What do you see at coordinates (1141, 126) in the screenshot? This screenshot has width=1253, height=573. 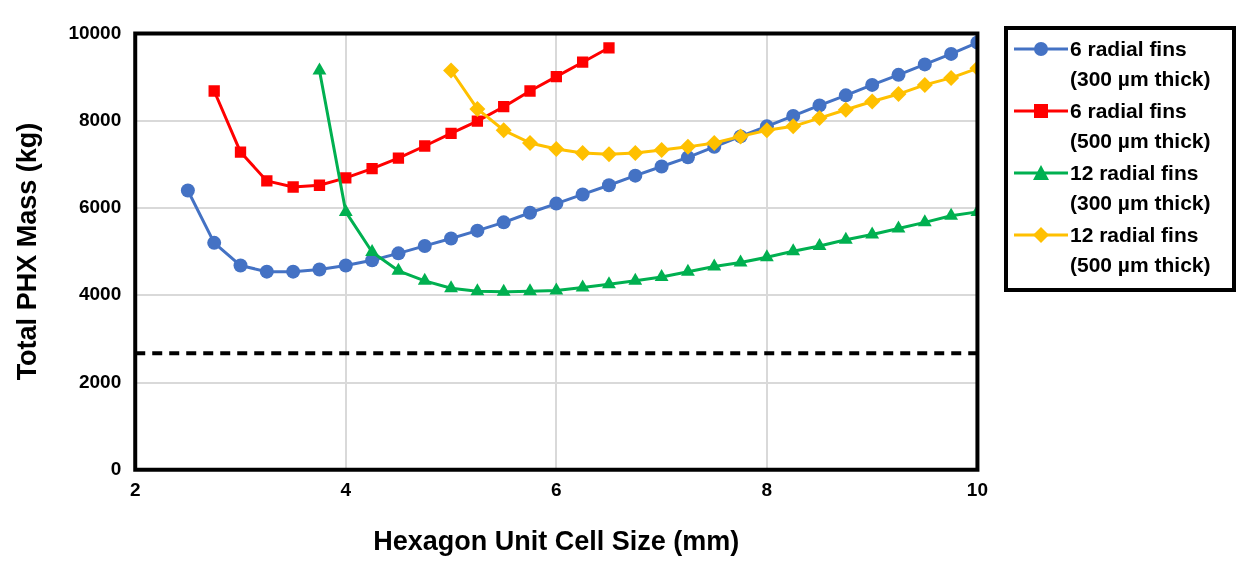 I see `legend-label: 6 radial fins (500 µm thick)` at bounding box center [1141, 126].